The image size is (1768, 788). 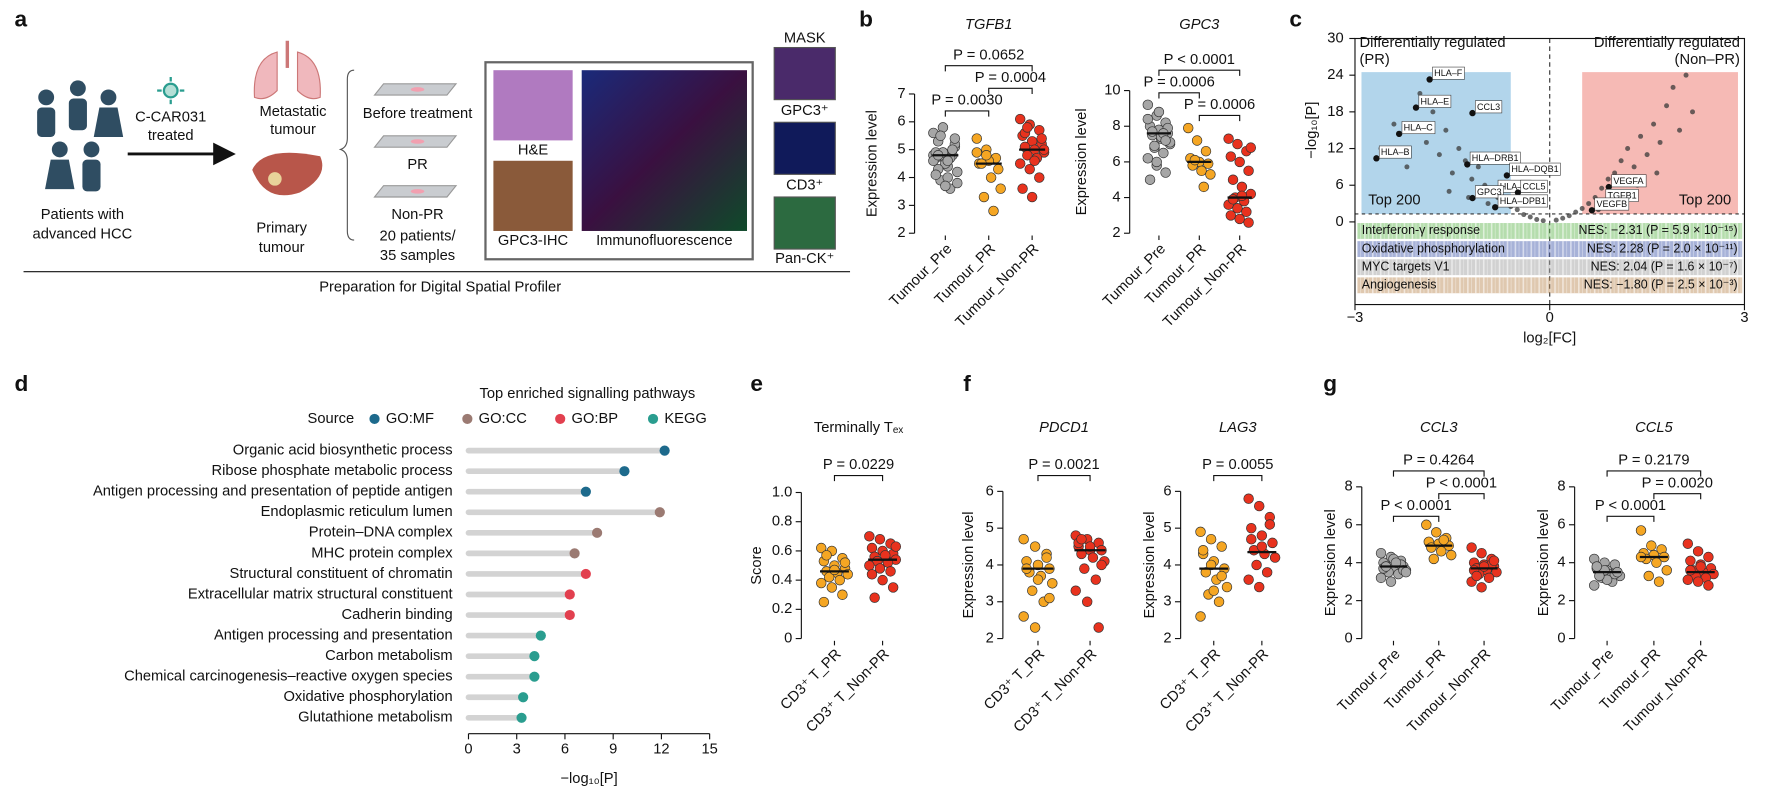 What do you see at coordinates (341, 574) in the screenshot?
I see `category-label: Structural constituent of chromatin` at bounding box center [341, 574].